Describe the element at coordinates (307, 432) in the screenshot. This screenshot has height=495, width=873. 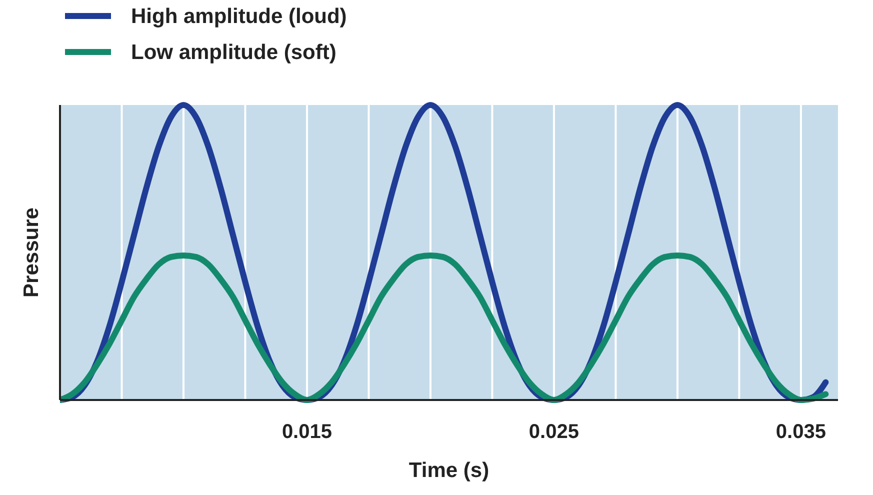
I see `x-tick-label: 0.015` at that location.